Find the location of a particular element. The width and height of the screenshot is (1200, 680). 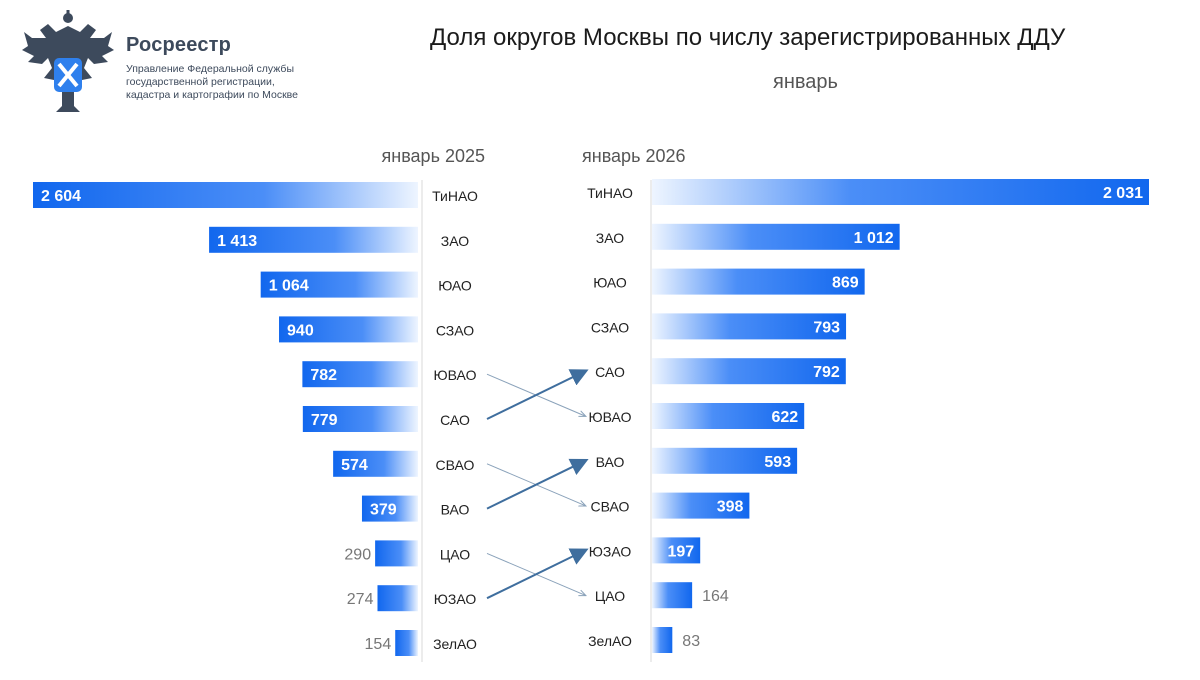

bar-right-ТиНАО is located at coordinates (900, 192).